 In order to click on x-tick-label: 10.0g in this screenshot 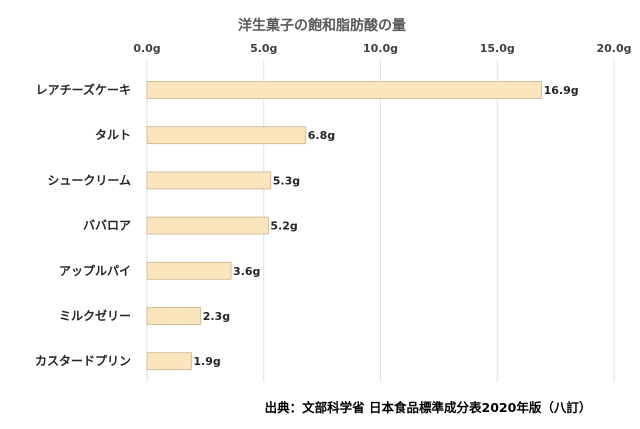, I will do `click(380, 48)`.